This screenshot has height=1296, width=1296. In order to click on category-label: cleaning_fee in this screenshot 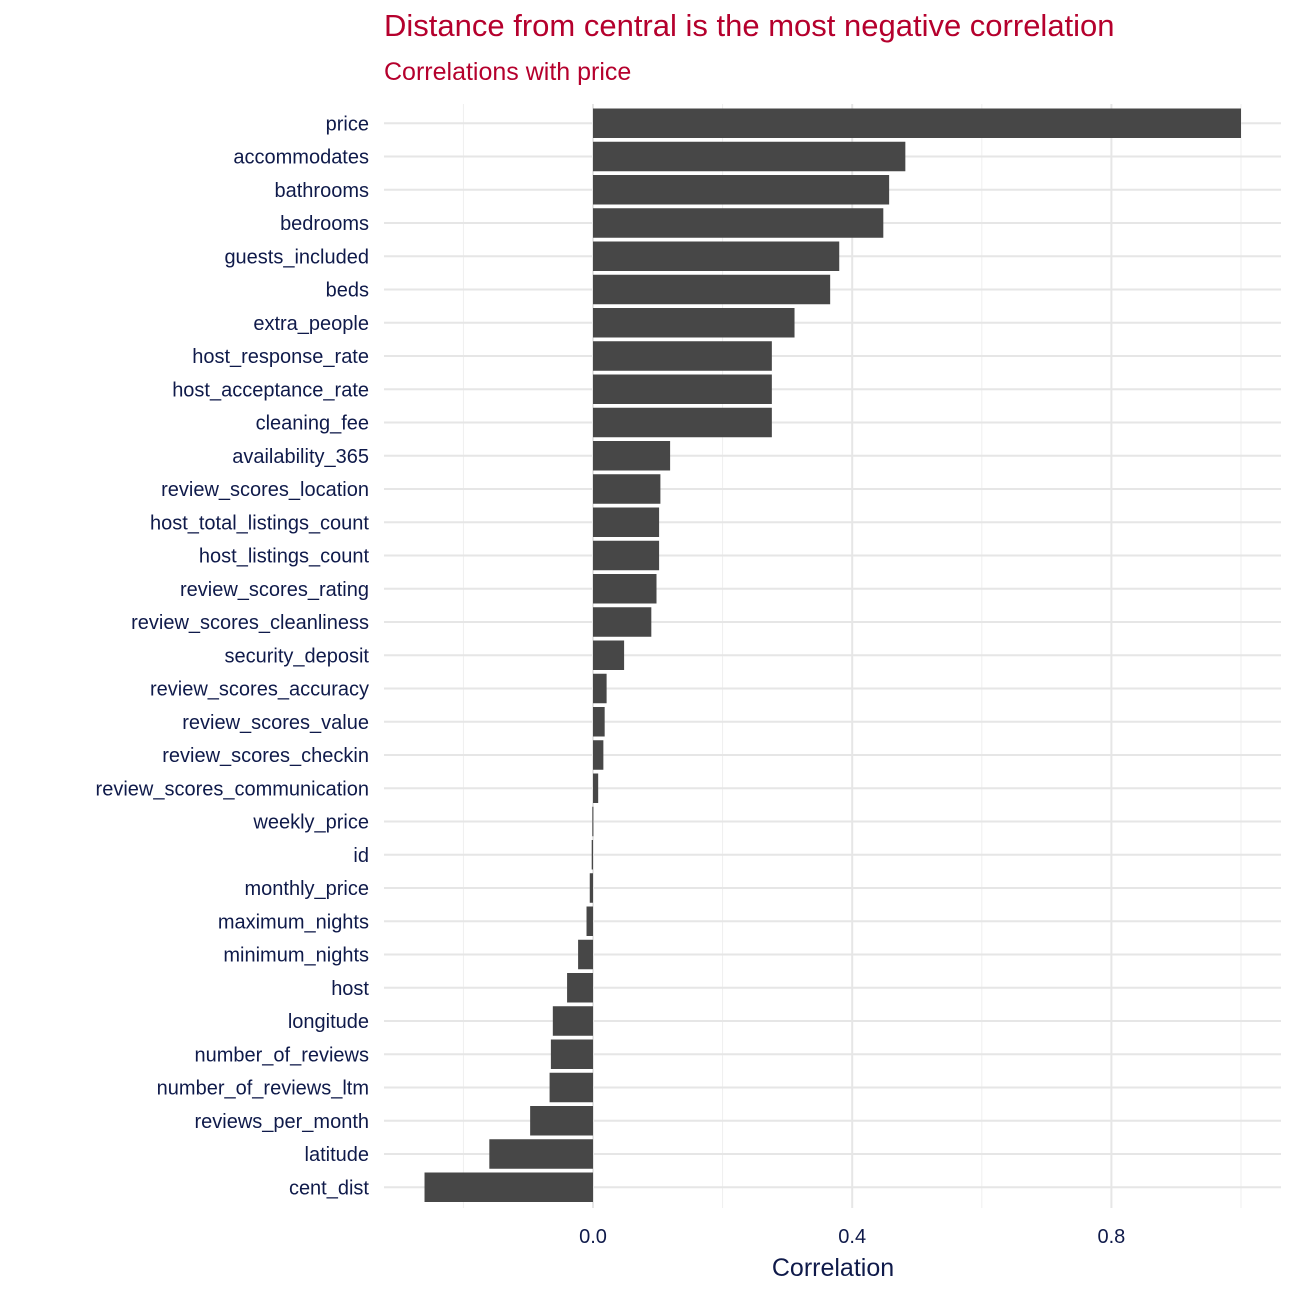, I will do `click(312, 424)`.